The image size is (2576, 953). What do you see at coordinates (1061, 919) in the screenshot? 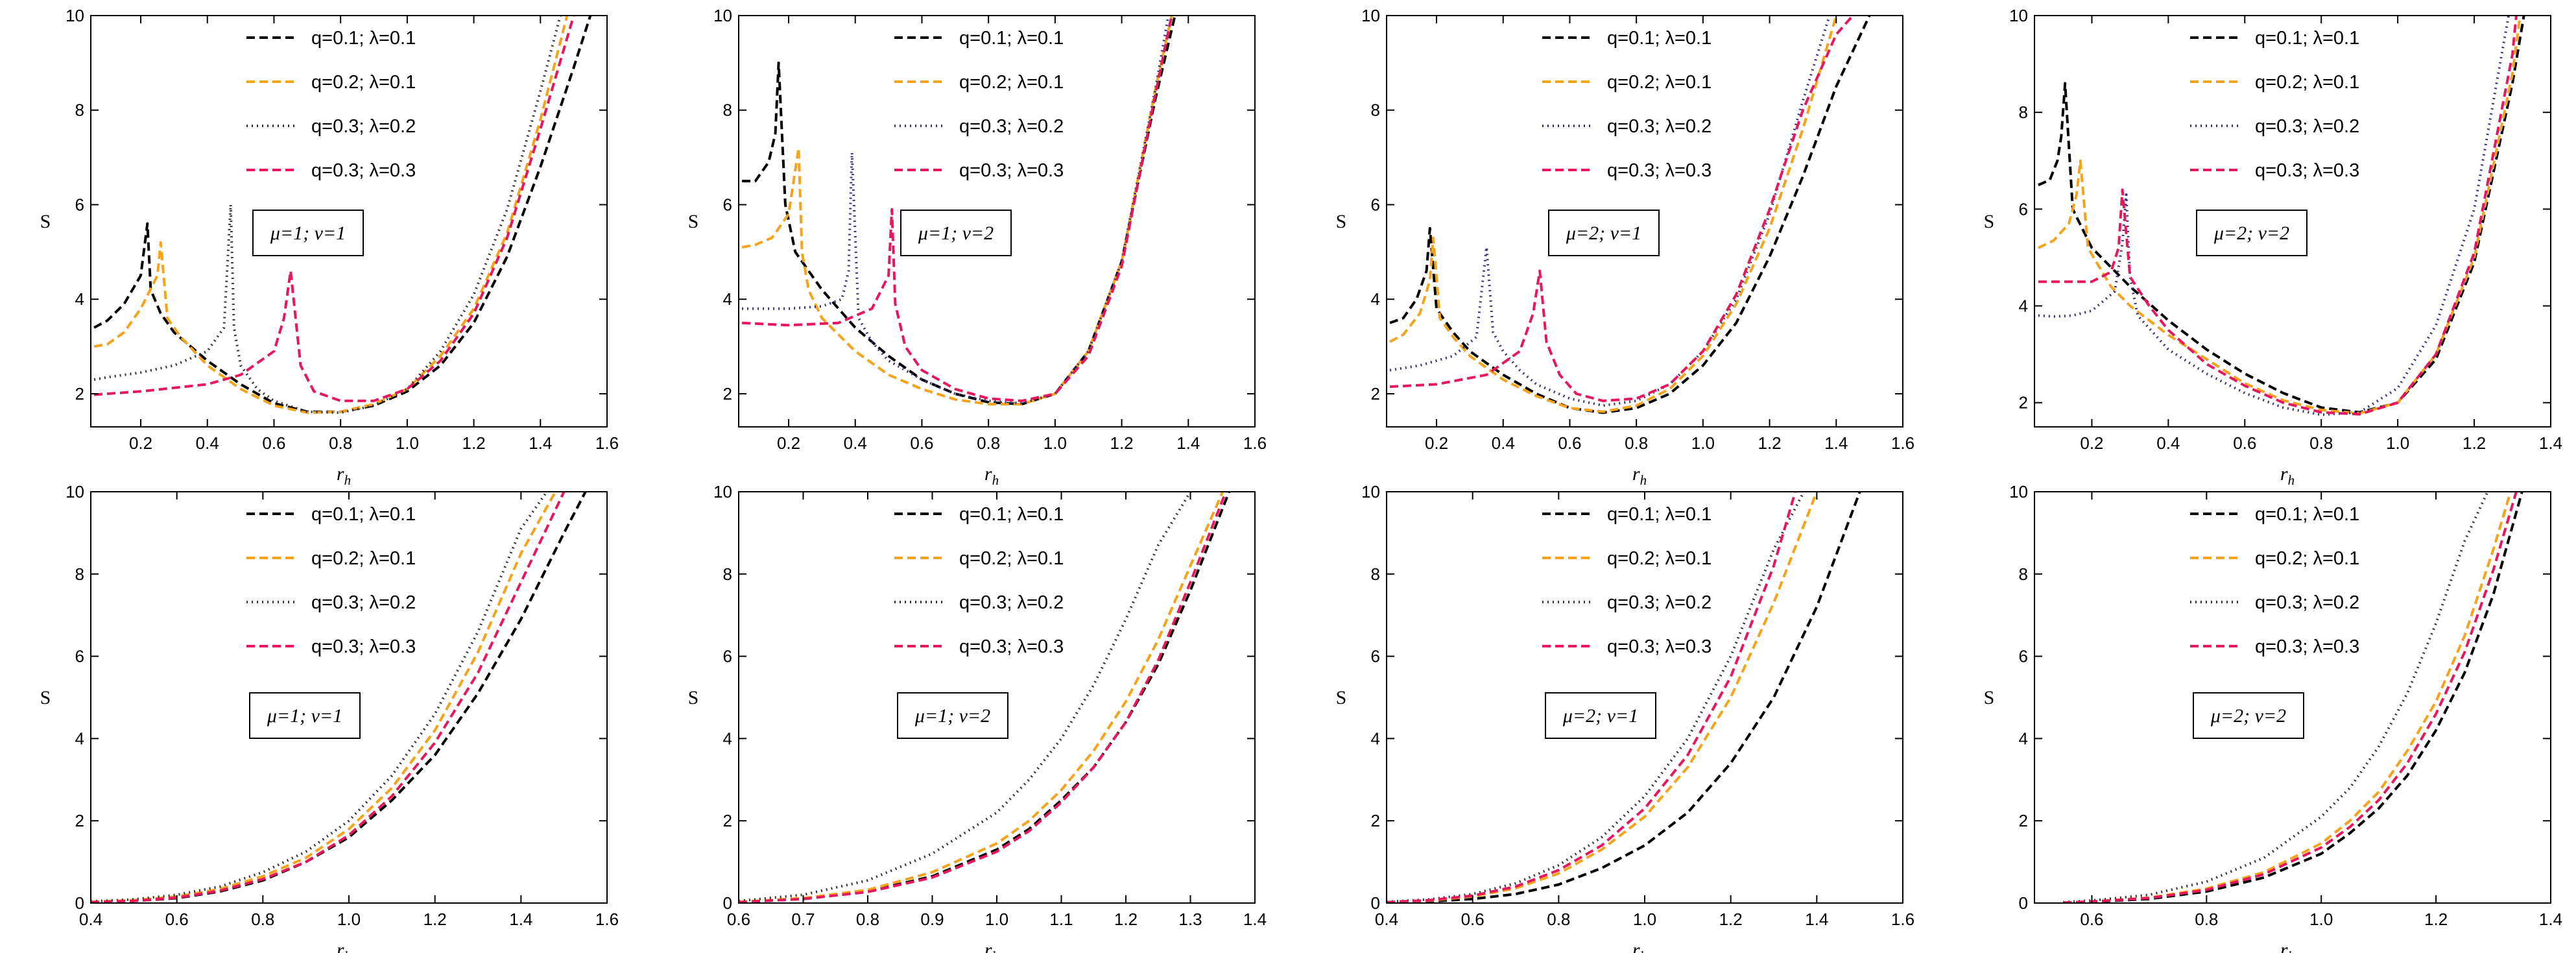
I see `x-tick-label: 1.1` at bounding box center [1061, 919].